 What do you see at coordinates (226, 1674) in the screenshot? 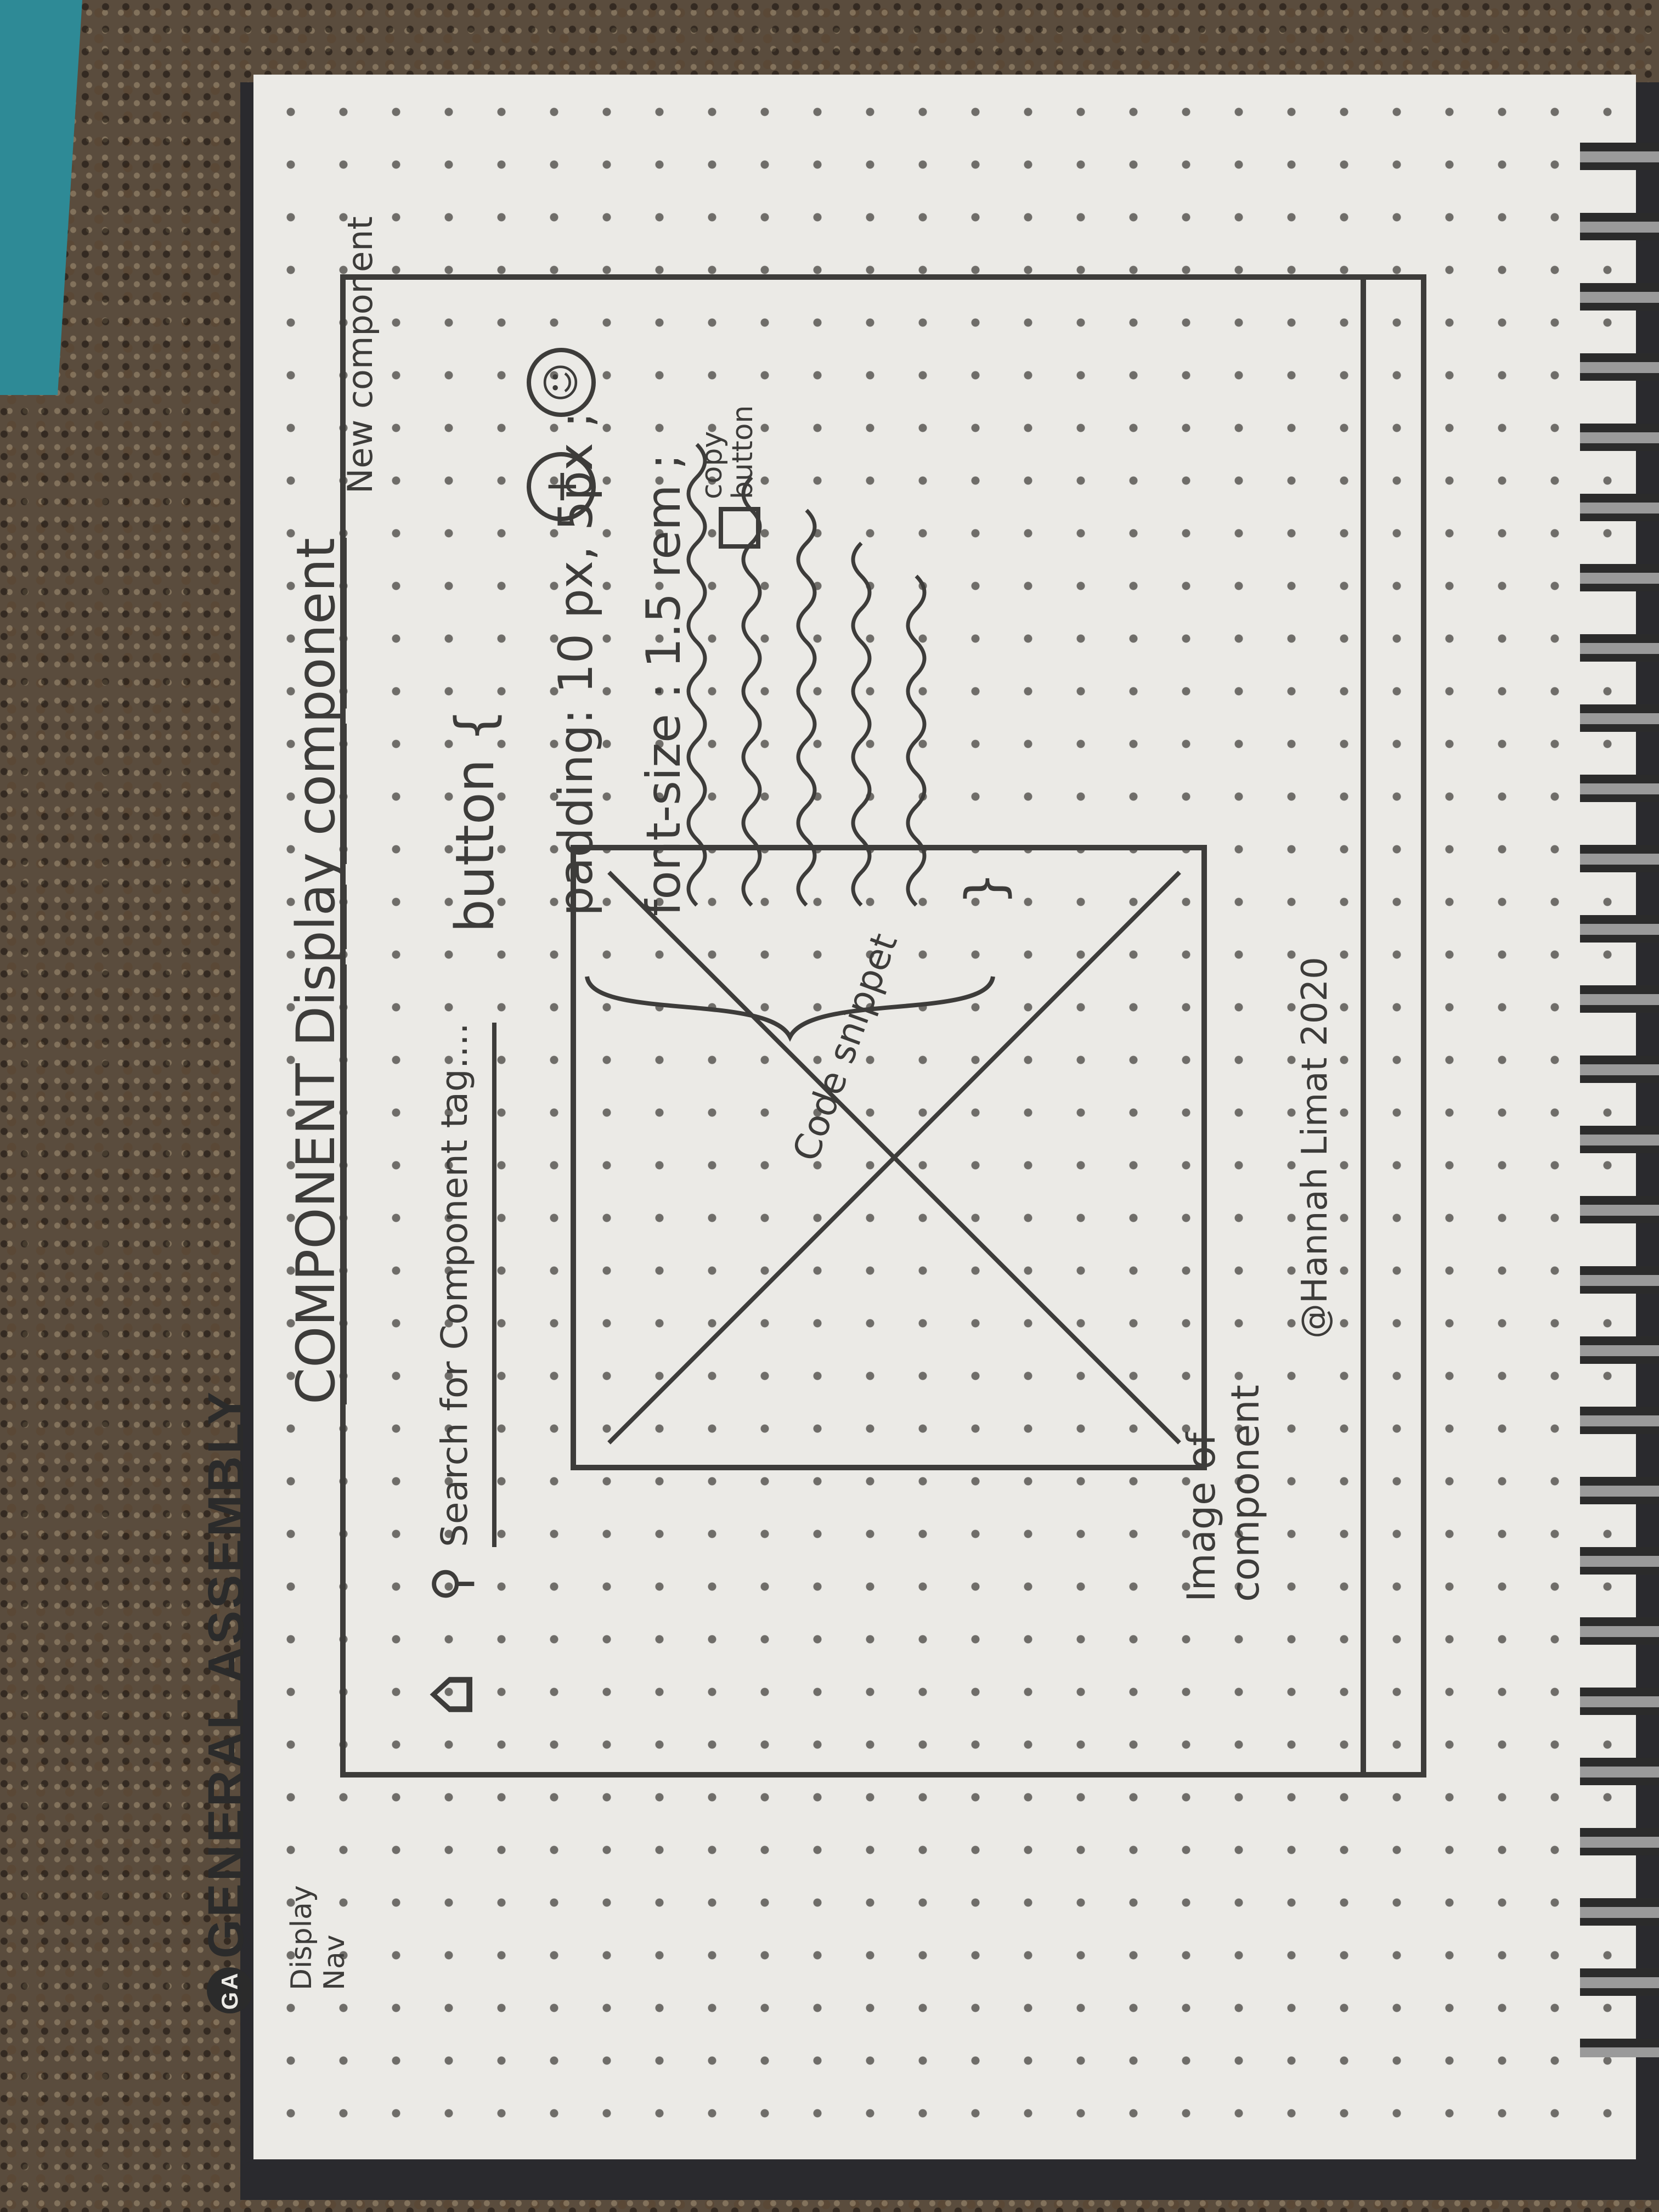
I see `brand-name: GENERAL ASSEMBLY` at bounding box center [226, 1674].